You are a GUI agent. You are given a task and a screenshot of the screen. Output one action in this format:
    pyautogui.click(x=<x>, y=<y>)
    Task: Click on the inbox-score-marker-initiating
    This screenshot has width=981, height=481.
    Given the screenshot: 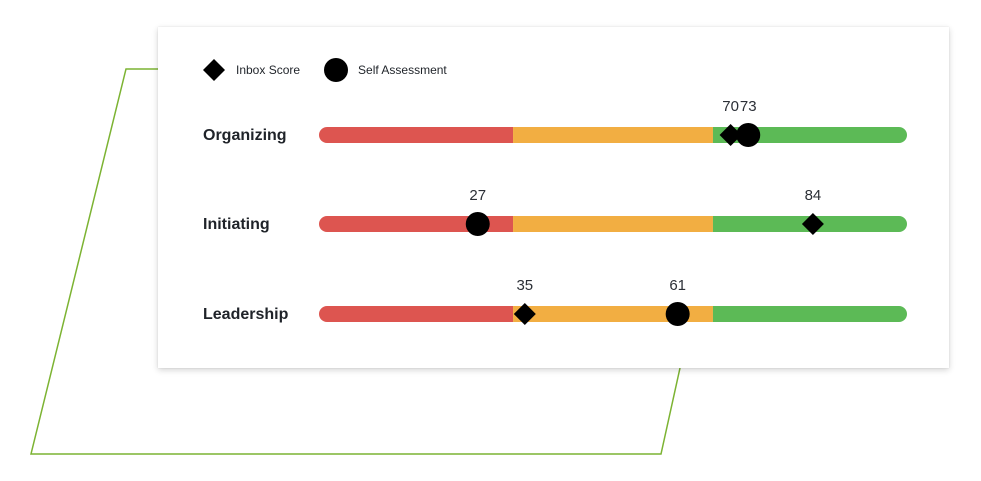 What is the action you would take?
    pyautogui.click(x=812, y=224)
    